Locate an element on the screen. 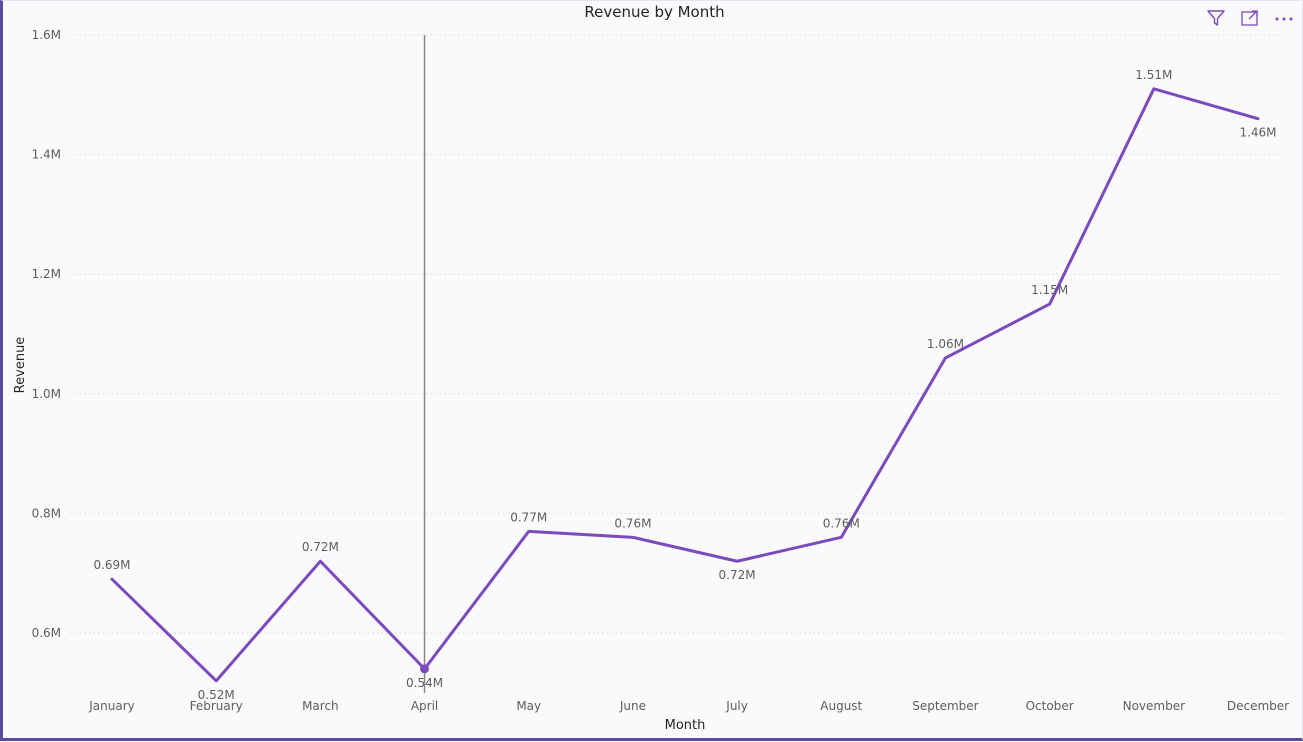 The height and width of the screenshot is (742, 1303). y-axis-title: Revenue is located at coordinates (20, 365).